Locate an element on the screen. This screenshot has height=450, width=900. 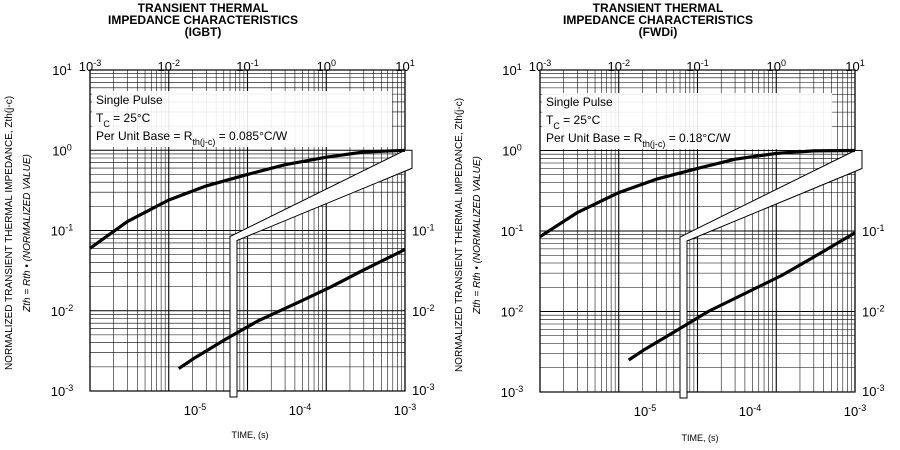
left-y-tick-label: 10⁰ is located at coordinates (61, 150).